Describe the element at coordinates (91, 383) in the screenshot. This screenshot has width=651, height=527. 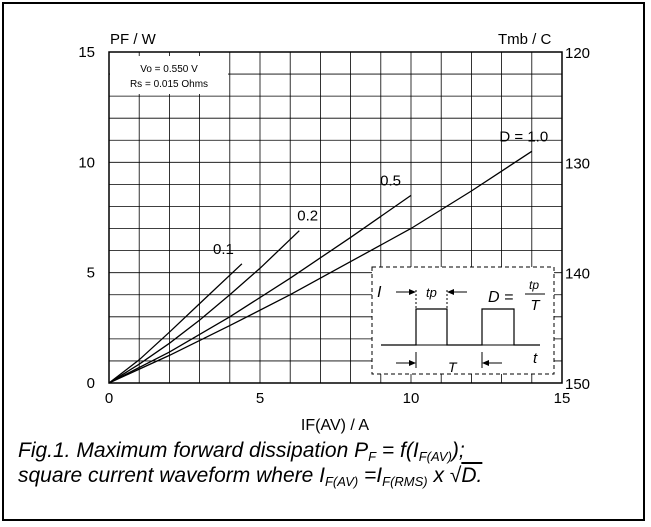
I see `y-tick-label: 0` at that location.